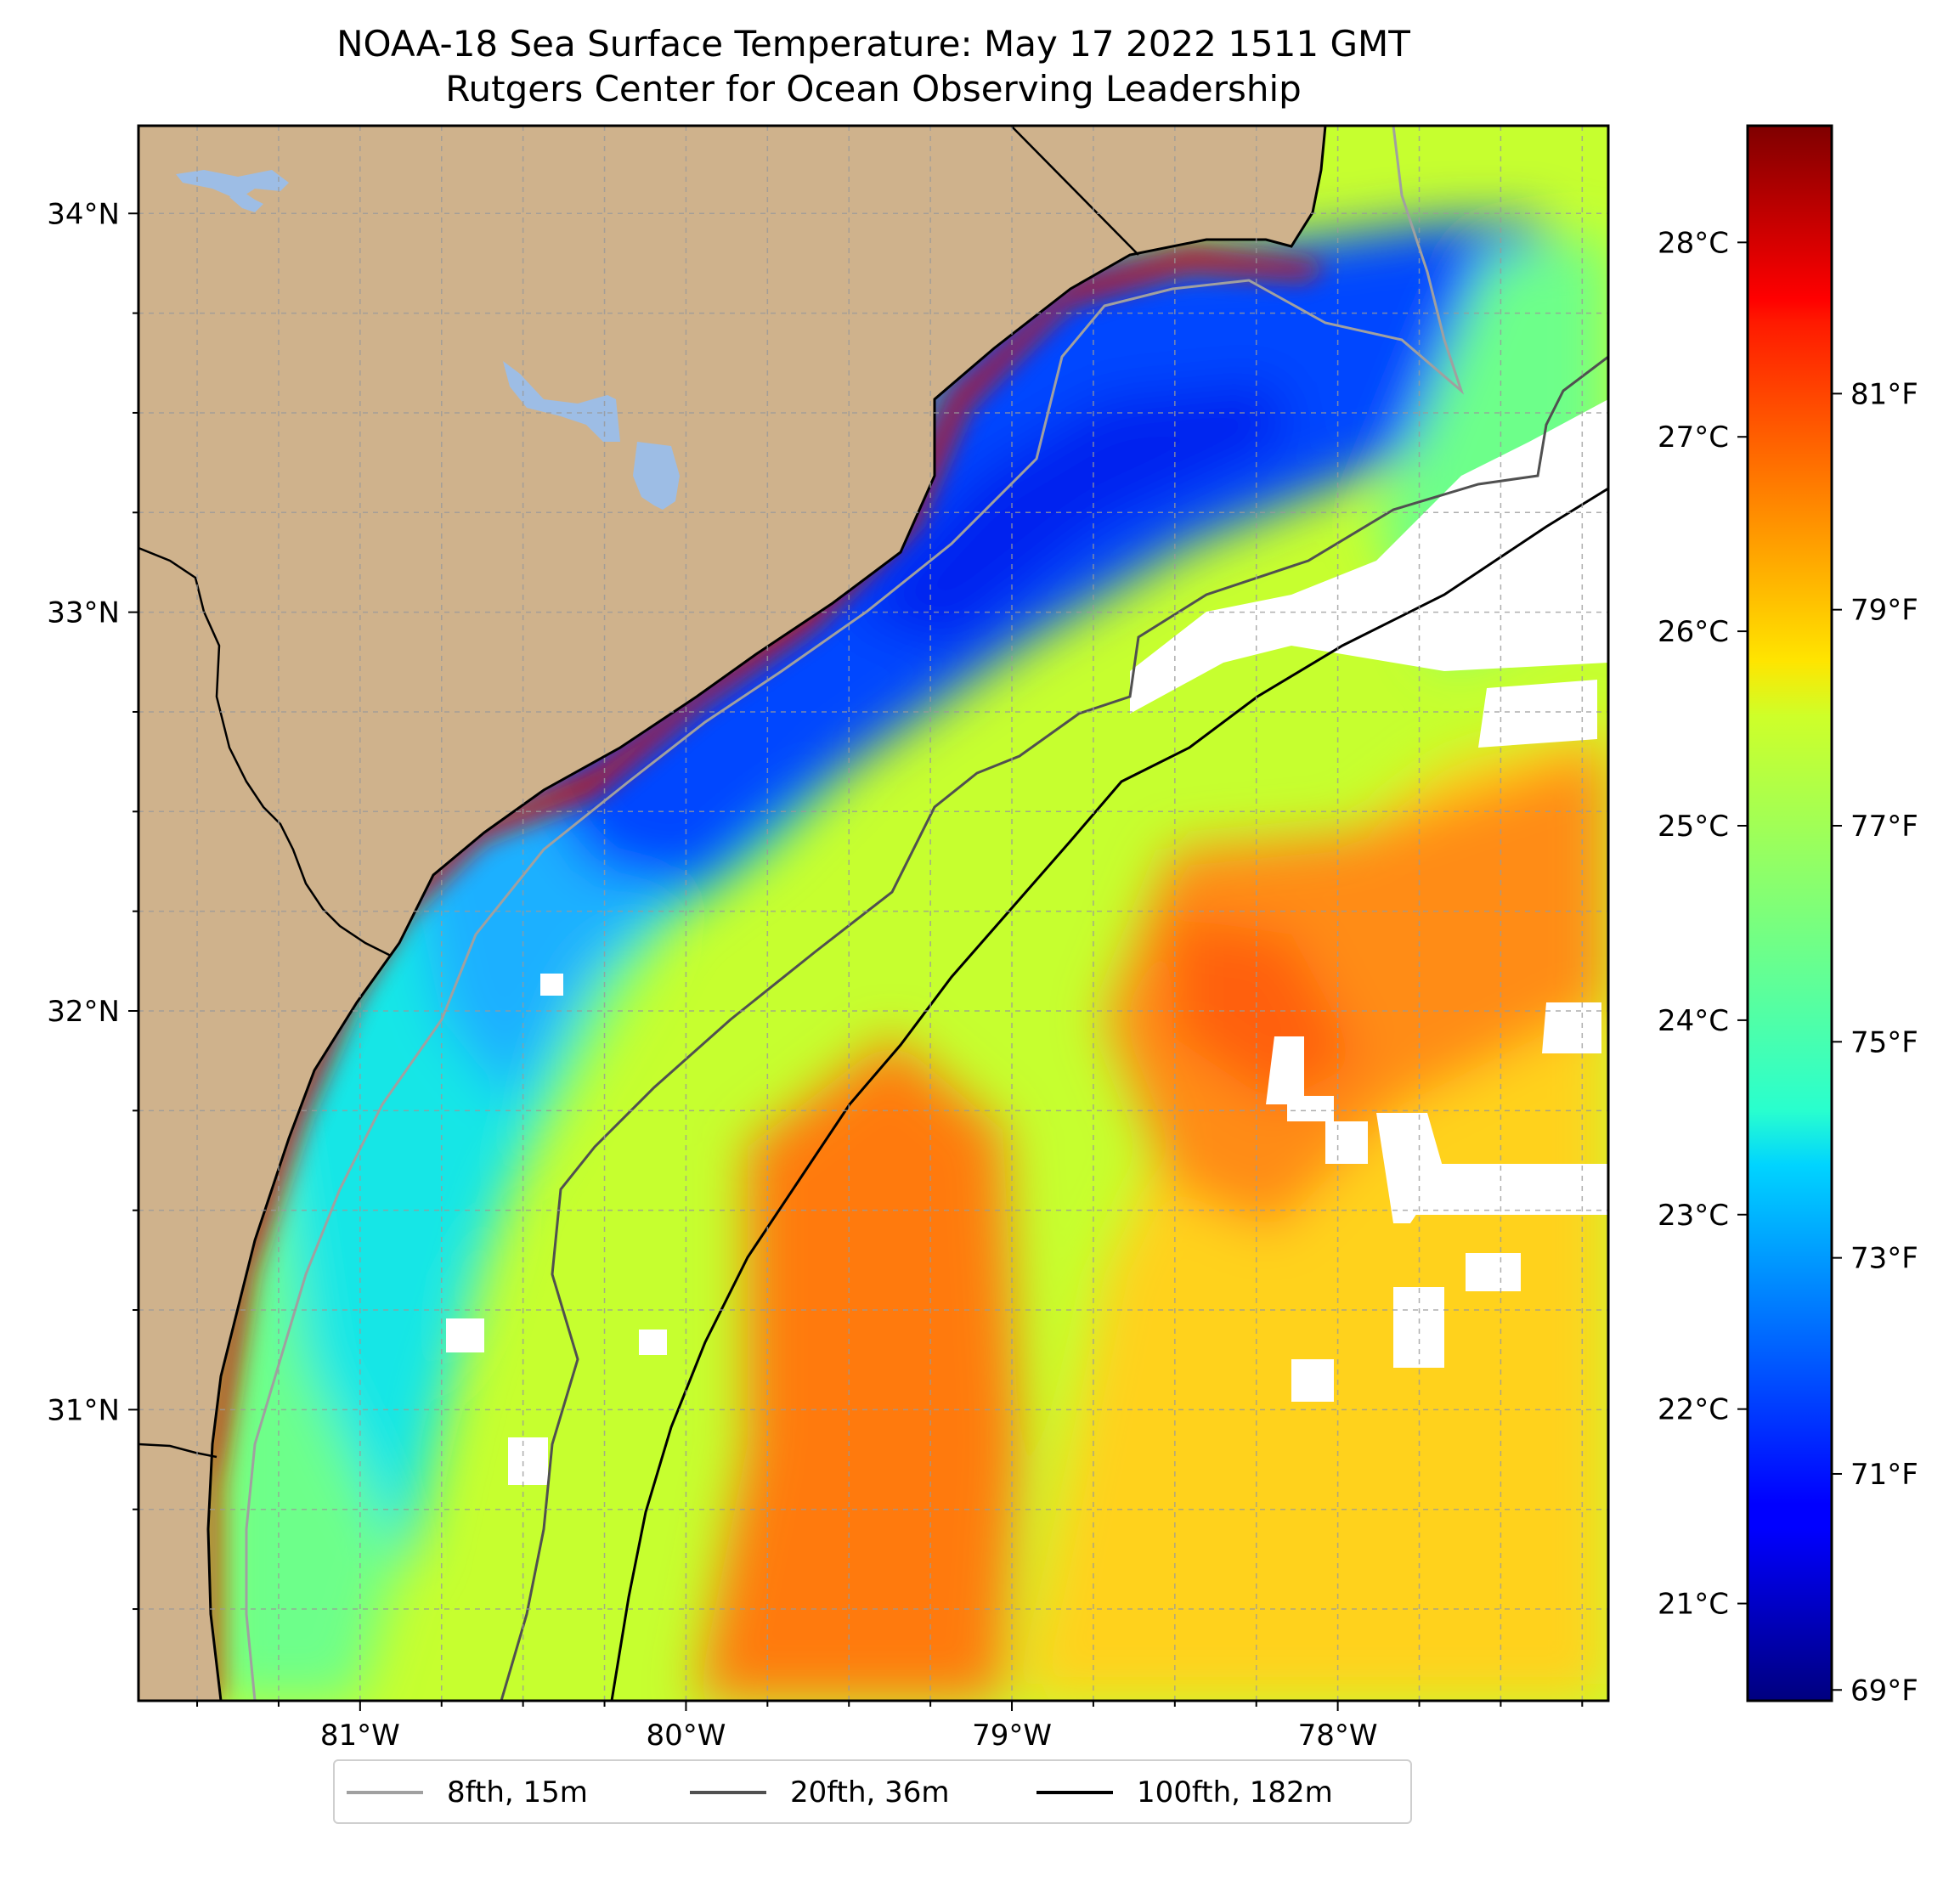  What do you see at coordinates (1012, 1736) in the screenshot?
I see `lon-tick-label: 79°W` at bounding box center [1012, 1736].